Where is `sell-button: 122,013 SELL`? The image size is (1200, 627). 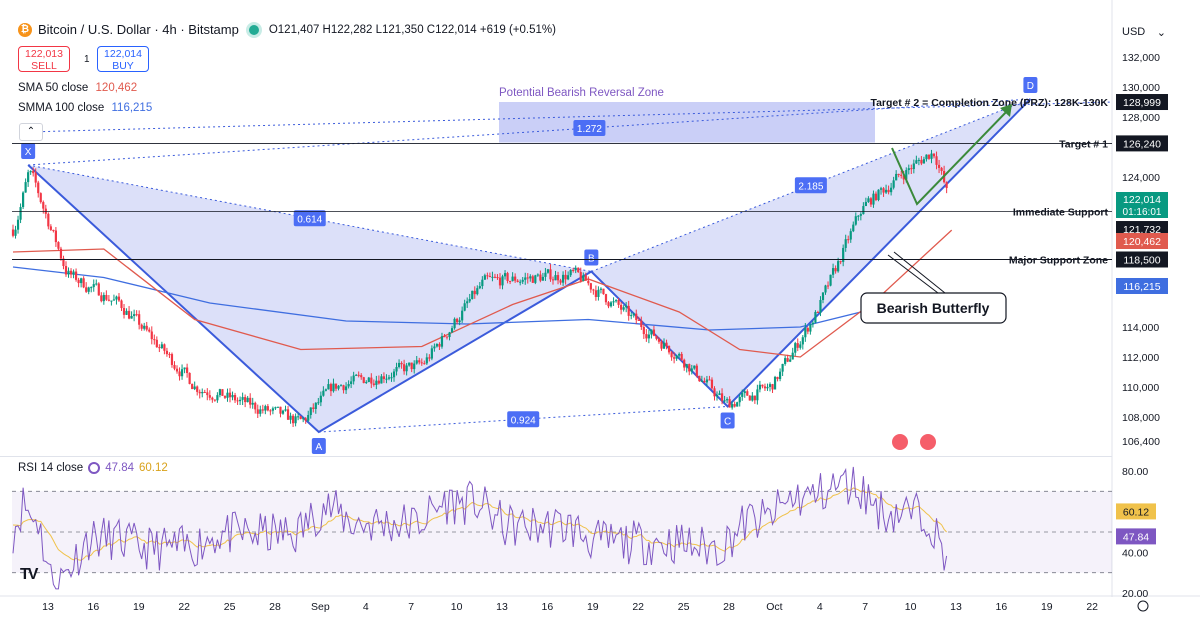 sell-button: 122,013 SELL is located at coordinates (44, 59).